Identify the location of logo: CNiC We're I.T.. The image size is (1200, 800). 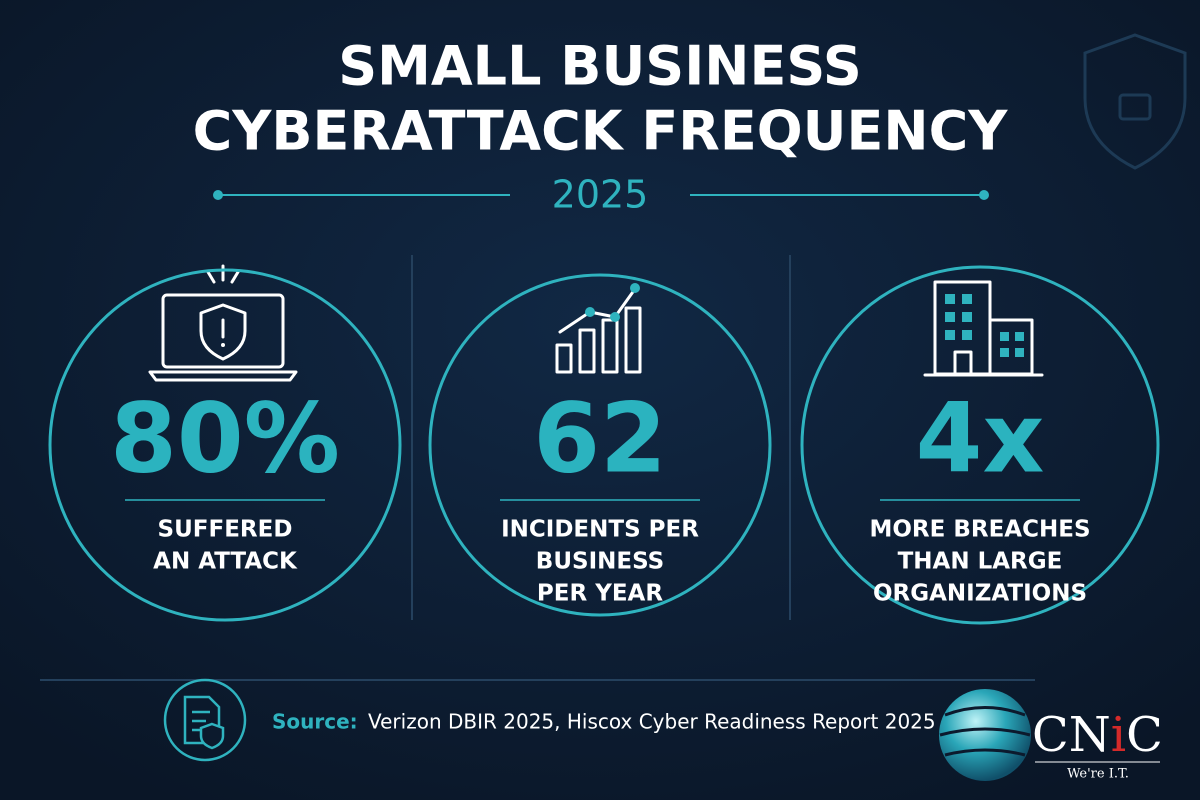
(1051, 735).